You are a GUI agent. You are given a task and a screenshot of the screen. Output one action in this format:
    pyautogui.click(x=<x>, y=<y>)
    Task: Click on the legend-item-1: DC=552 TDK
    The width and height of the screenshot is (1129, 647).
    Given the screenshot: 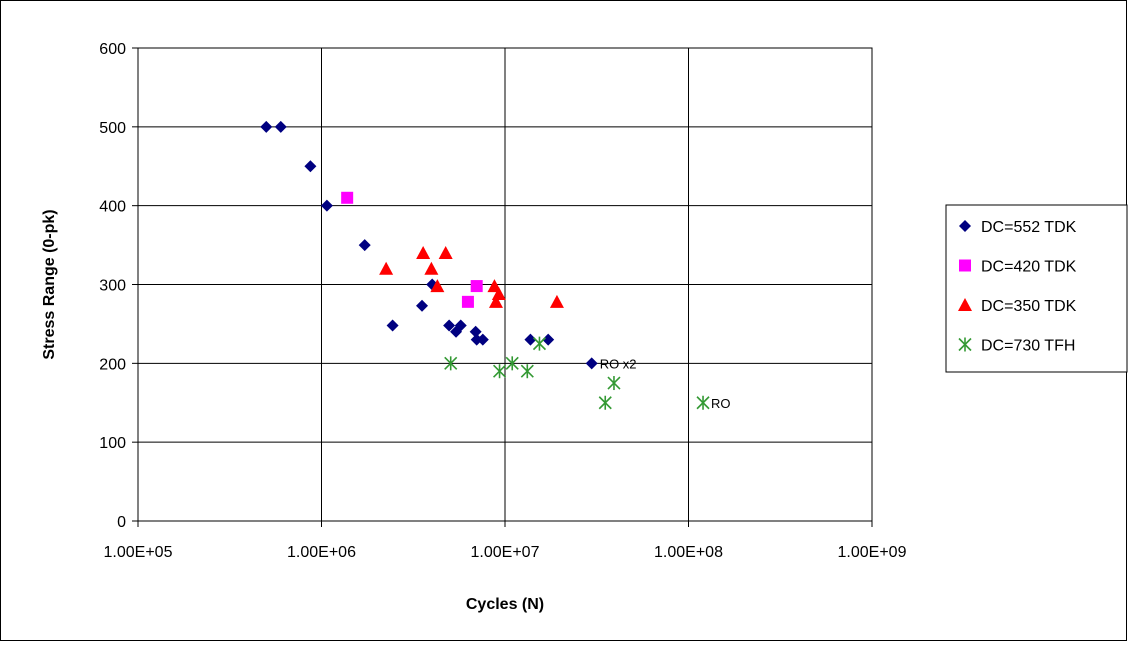 What is the action you would take?
    pyautogui.click(x=1018, y=227)
    